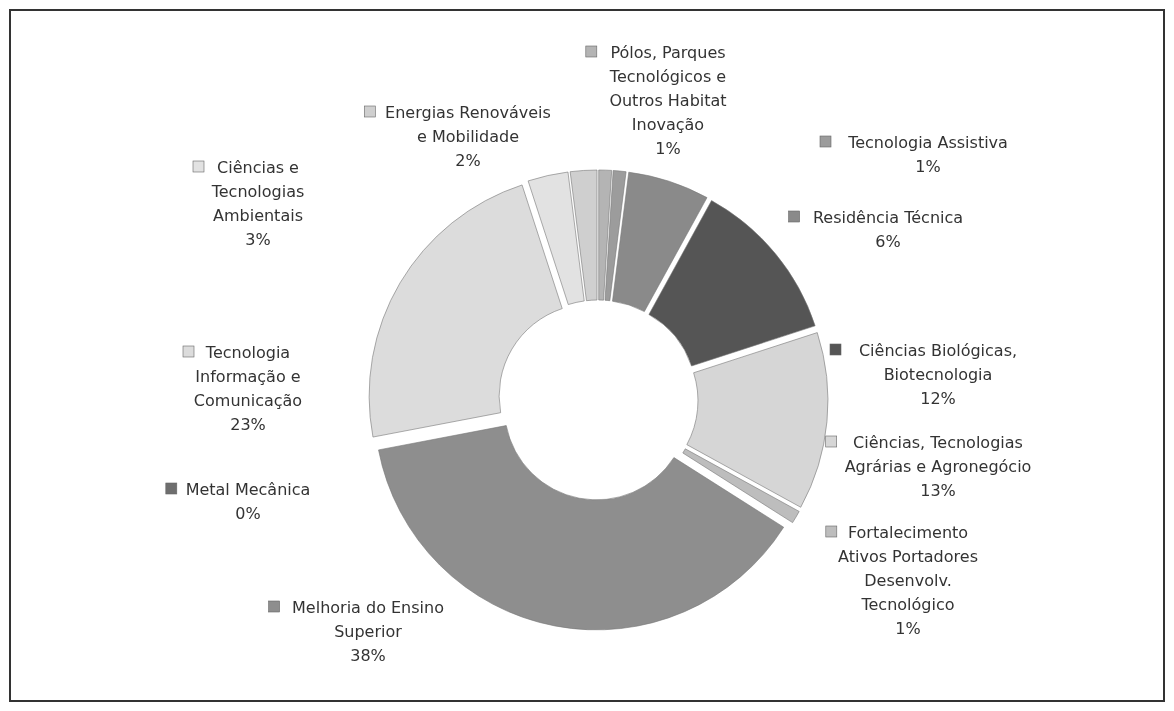  What do you see at coordinates (468, 160) in the screenshot?
I see `data-label: 2%` at bounding box center [468, 160].